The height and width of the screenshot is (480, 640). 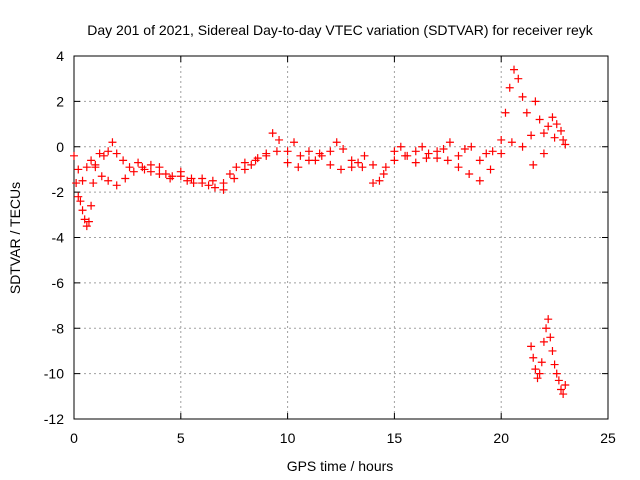 What do you see at coordinates (608, 438) in the screenshot?
I see `x-tick-label: 25` at bounding box center [608, 438].